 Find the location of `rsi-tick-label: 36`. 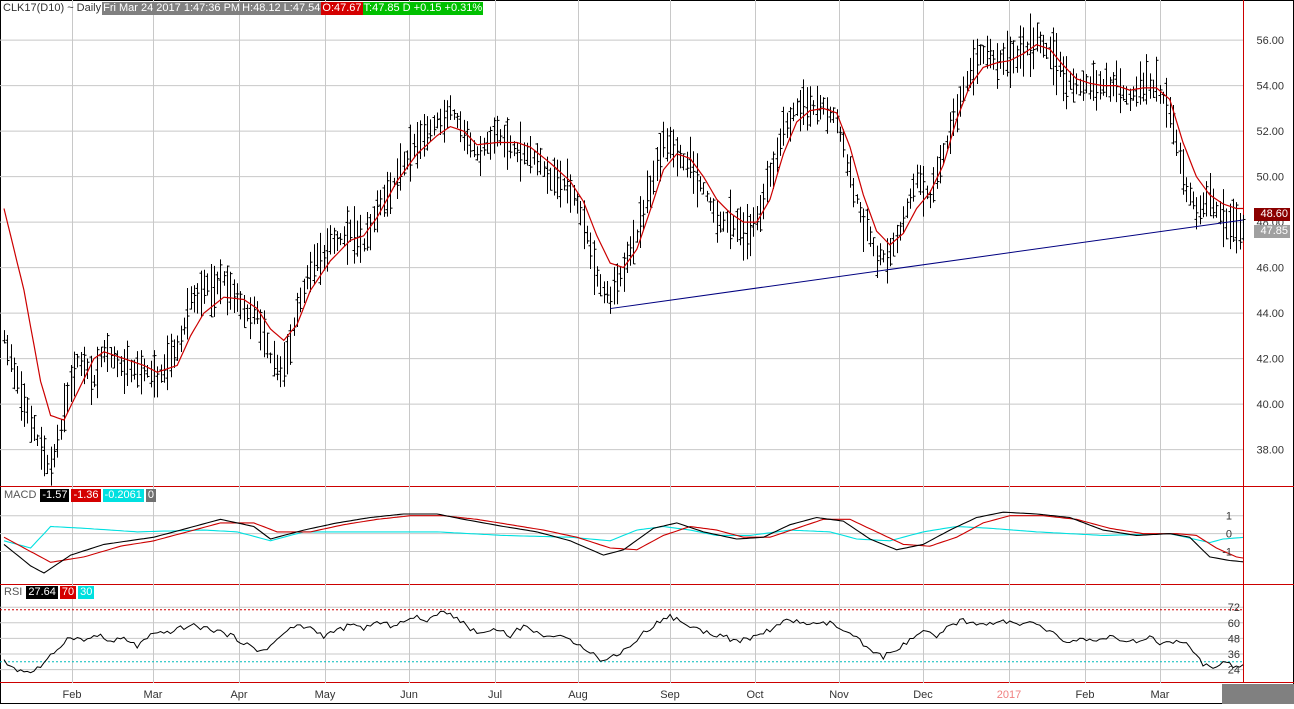

rsi-tick-label: 36 is located at coordinates (1234, 655).